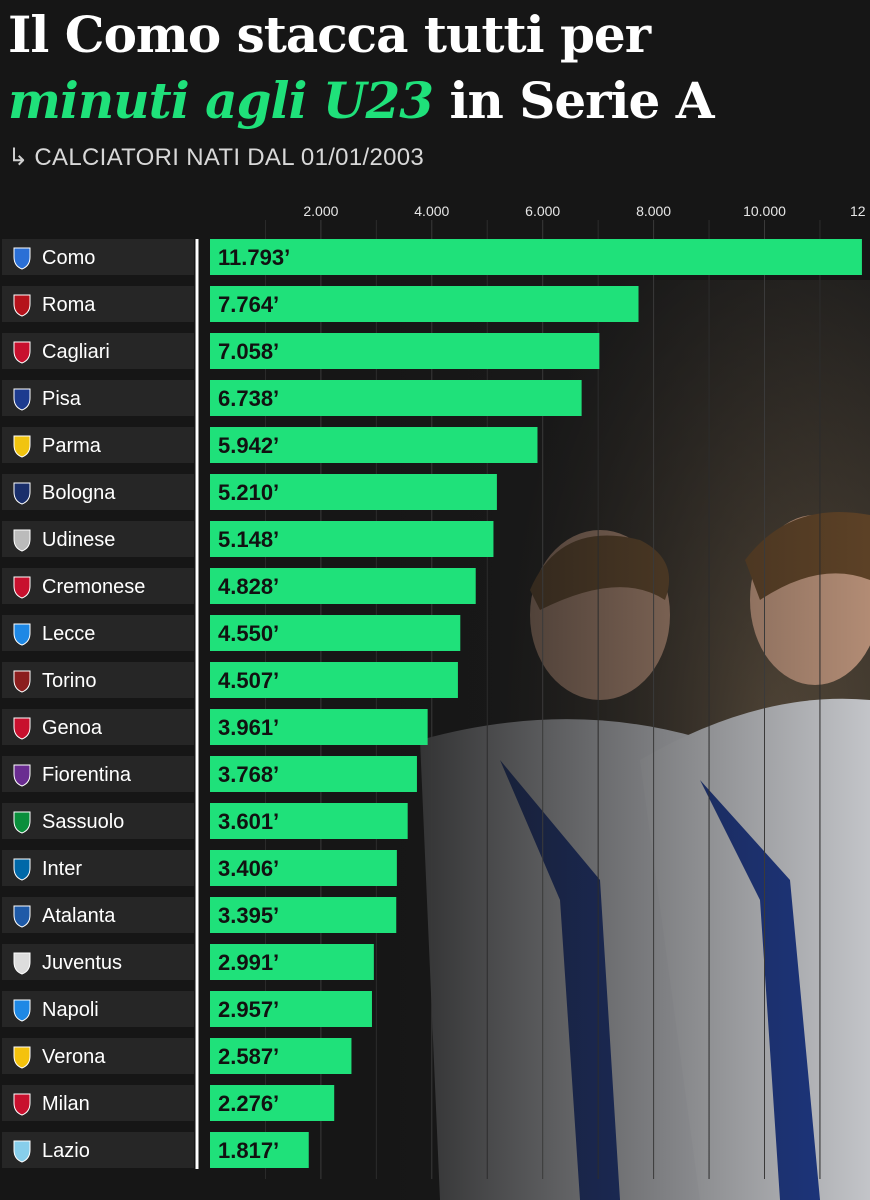 This screenshot has width=870, height=1200. Describe the element at coordinates (248, 304) in the screenshot. I see `bar-value-label: 7.764’` at that location.